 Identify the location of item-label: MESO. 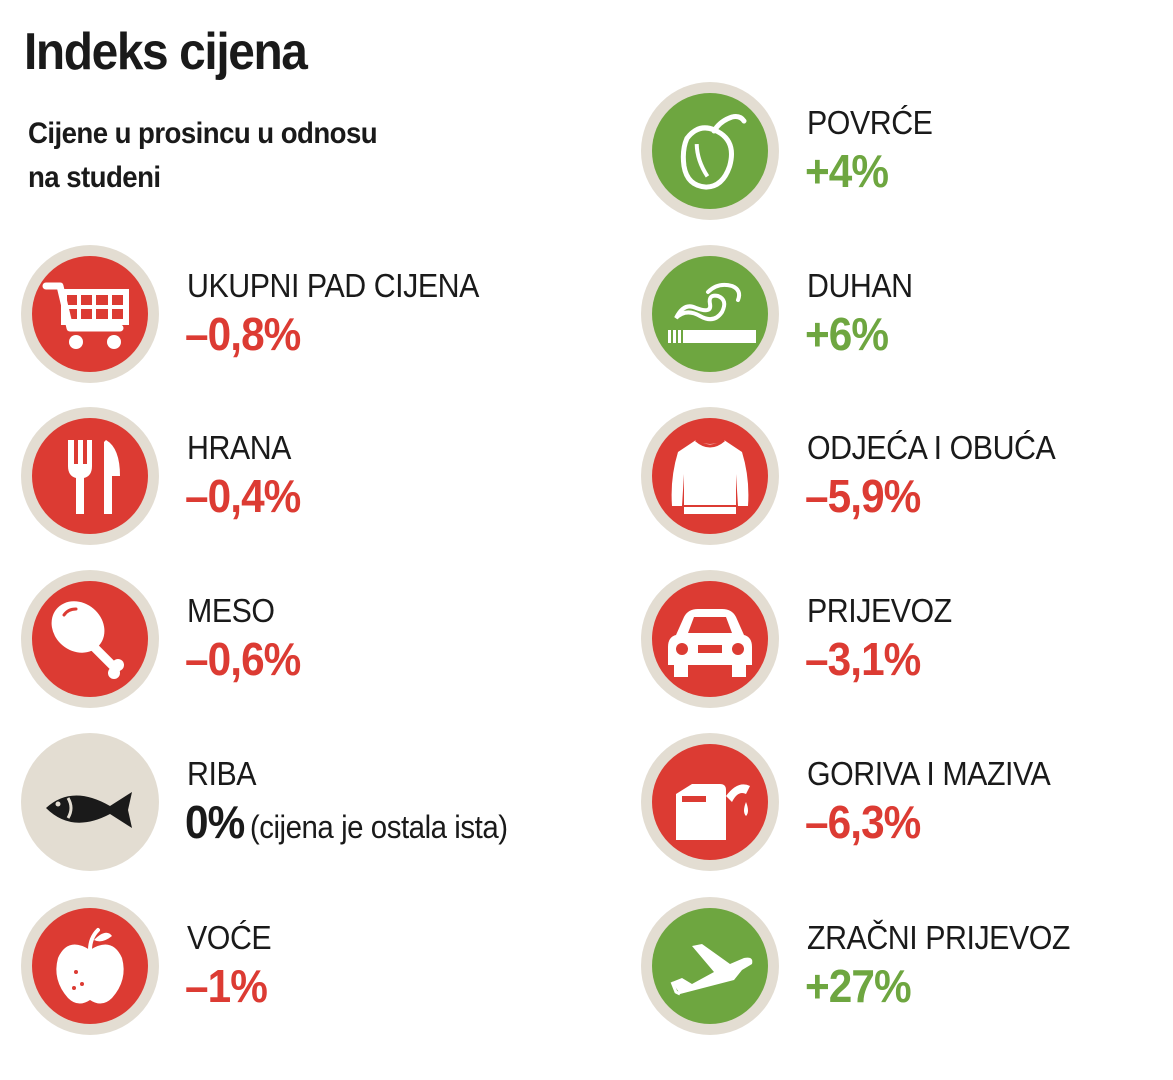
(231, 610).